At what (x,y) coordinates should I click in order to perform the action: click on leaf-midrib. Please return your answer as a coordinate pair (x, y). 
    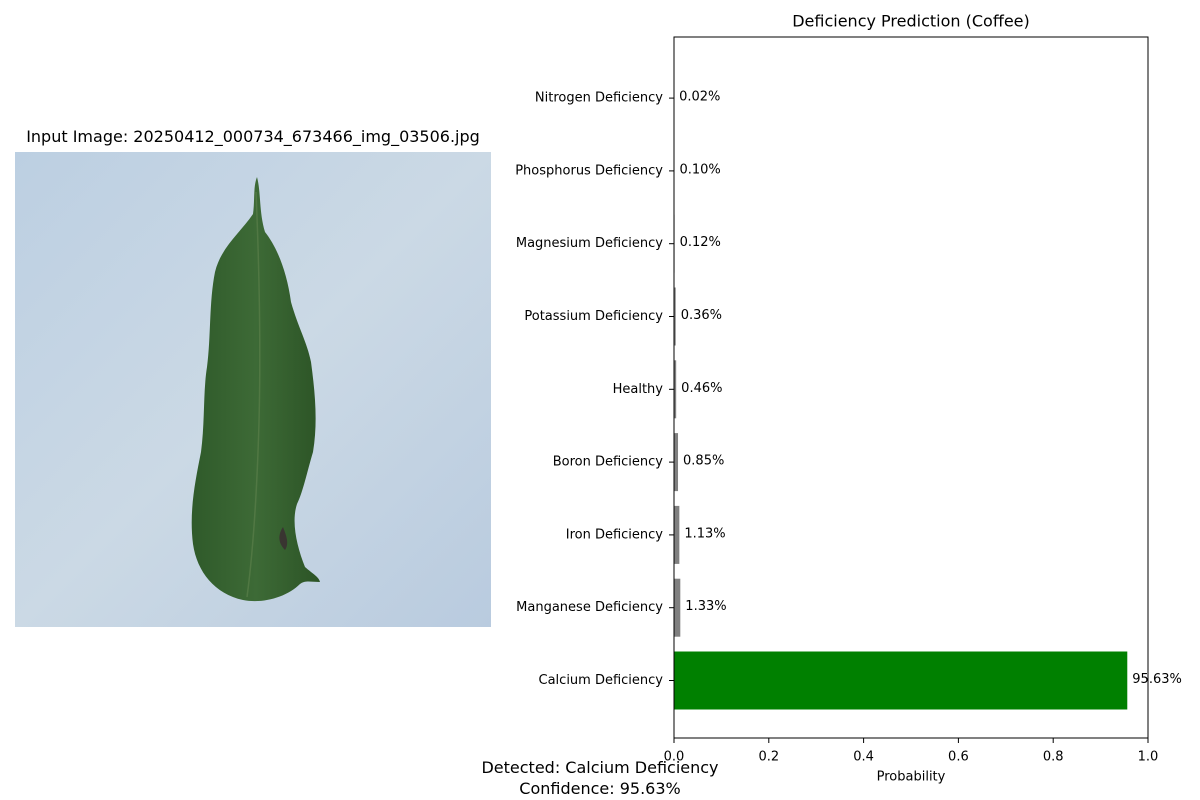
    Looking at the image, I should click on (253, 394).